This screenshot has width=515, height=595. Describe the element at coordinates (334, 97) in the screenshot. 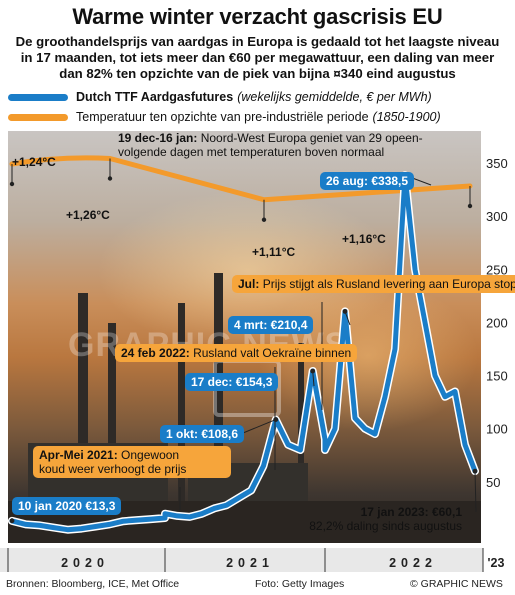

I see `legend-gas-note: (wekelijks gemiddelde, € per MWh)` at that location.